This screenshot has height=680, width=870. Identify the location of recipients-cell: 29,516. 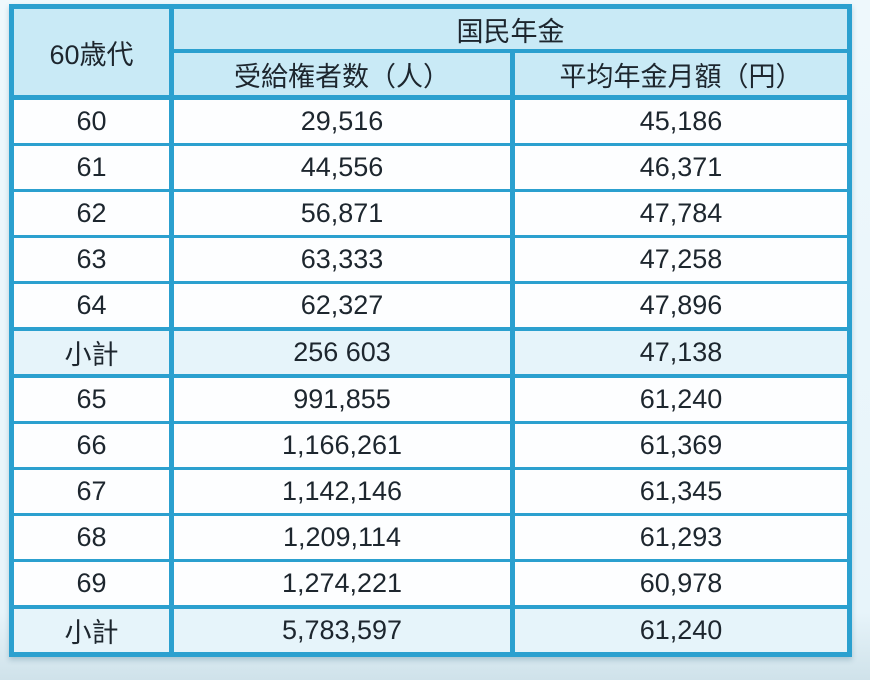
(342, 121).